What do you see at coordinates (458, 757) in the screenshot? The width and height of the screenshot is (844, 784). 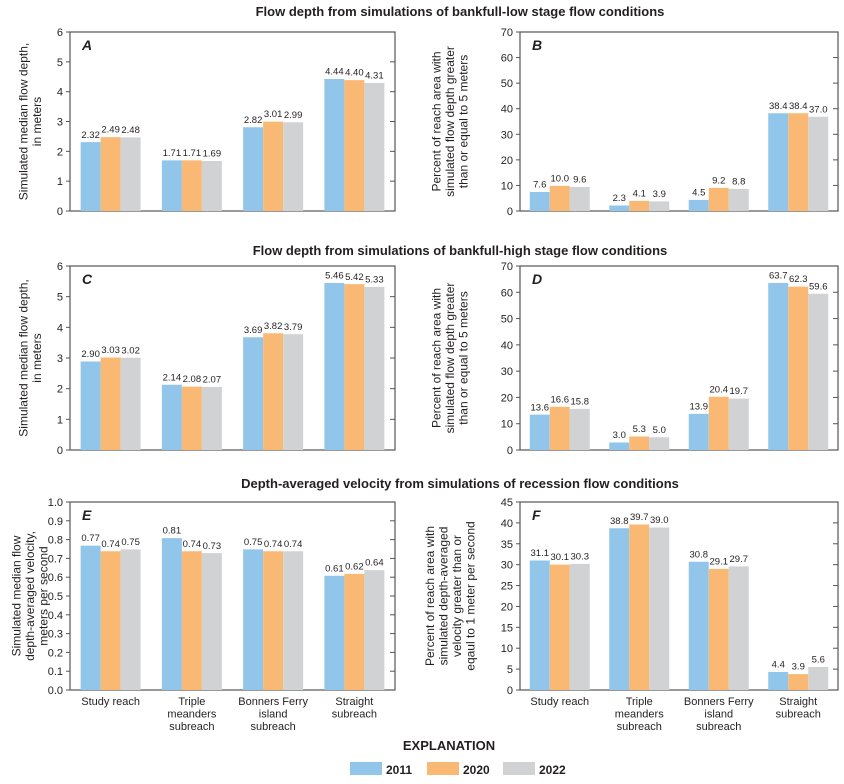 I see `legend: EXPLANATION 2011 2020 2022` at bounding box center [458, 757].